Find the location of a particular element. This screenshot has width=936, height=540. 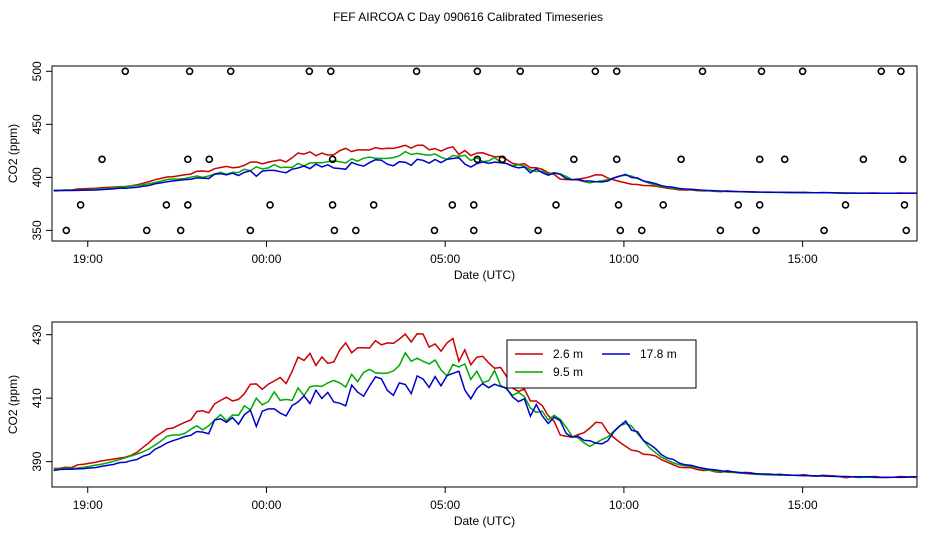

legend-label: 17.8 m is located at coordinates (658, 354).